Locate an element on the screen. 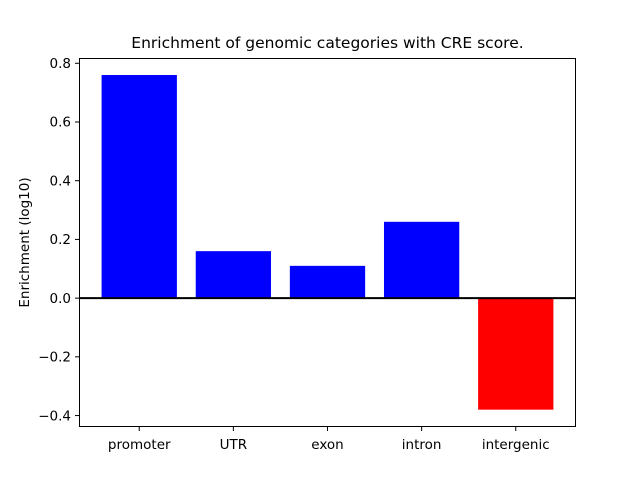  bar-intron is located at coordinates (421, 260).